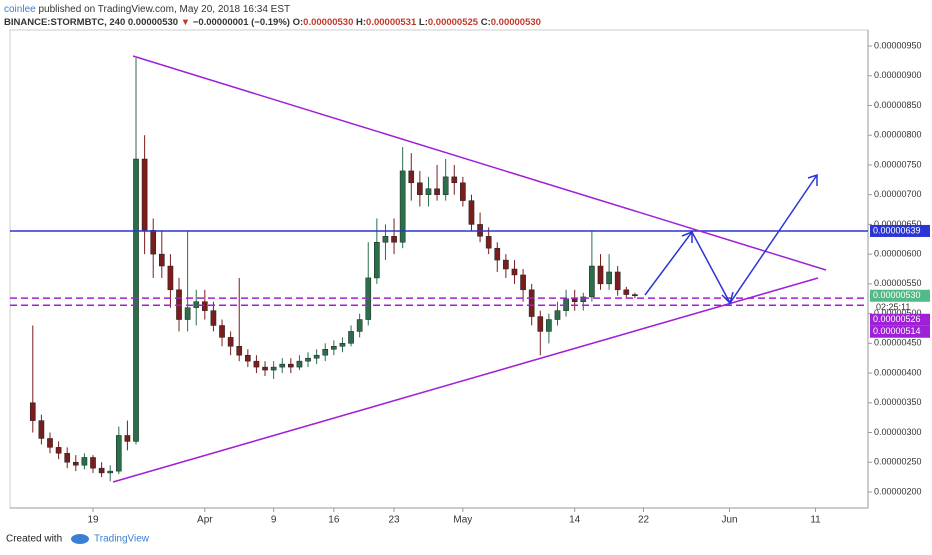 The image size is (932, 555). What do you see at coordinates (898, 194) in the screenshot?
I see `y-tick-label: 0.00000700` at bounding box center [898, 194].